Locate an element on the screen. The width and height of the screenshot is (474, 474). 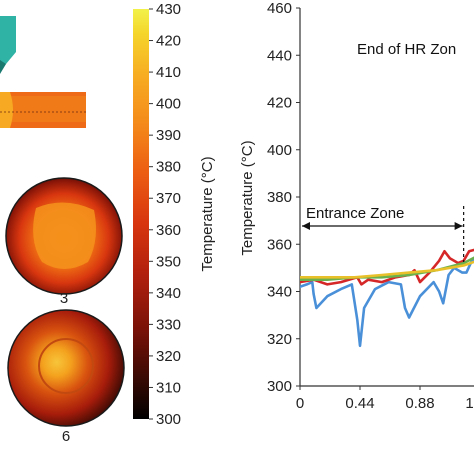
y-tick-label: 420 is located at coordinates (279, 103).